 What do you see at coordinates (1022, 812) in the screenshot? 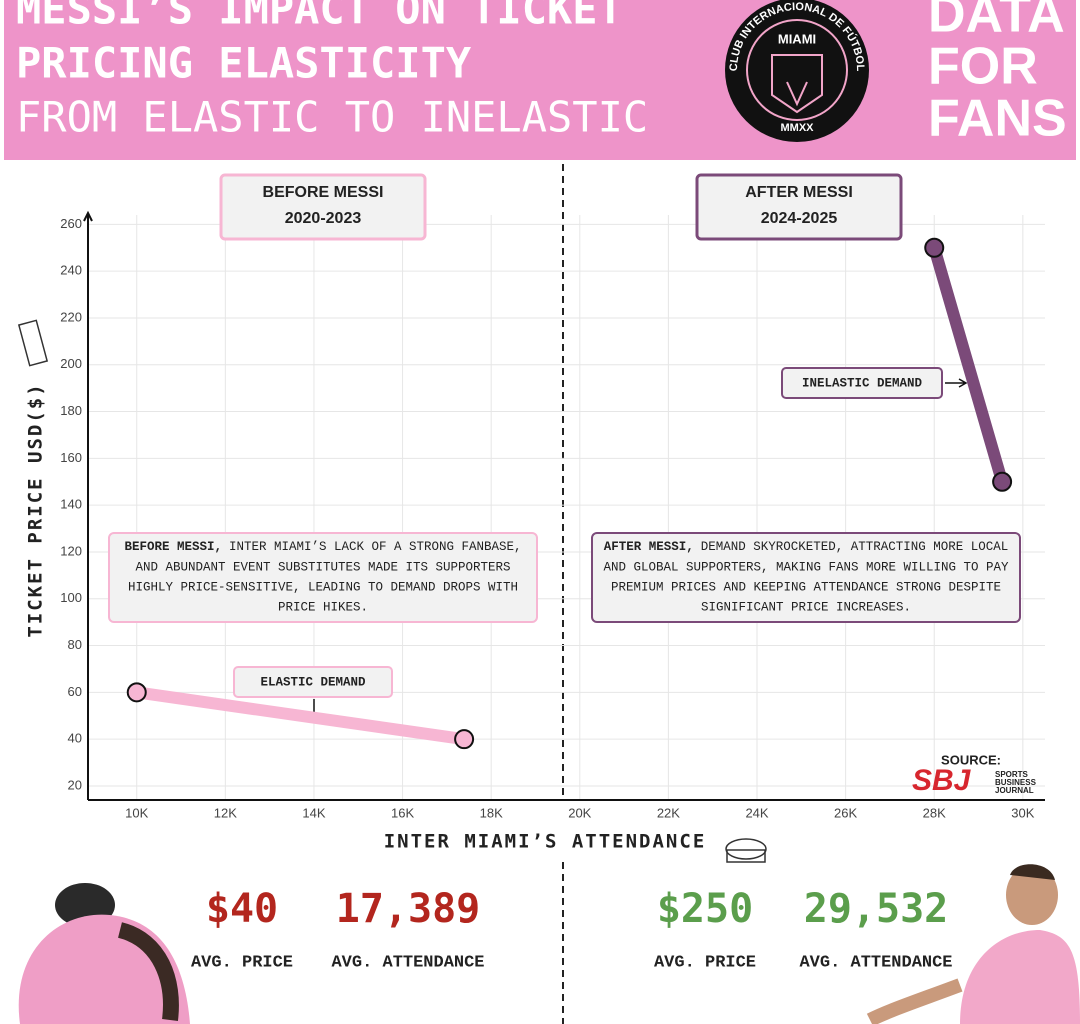
I see `x-tick-label: 30K` at bounding box center [1022, 812].